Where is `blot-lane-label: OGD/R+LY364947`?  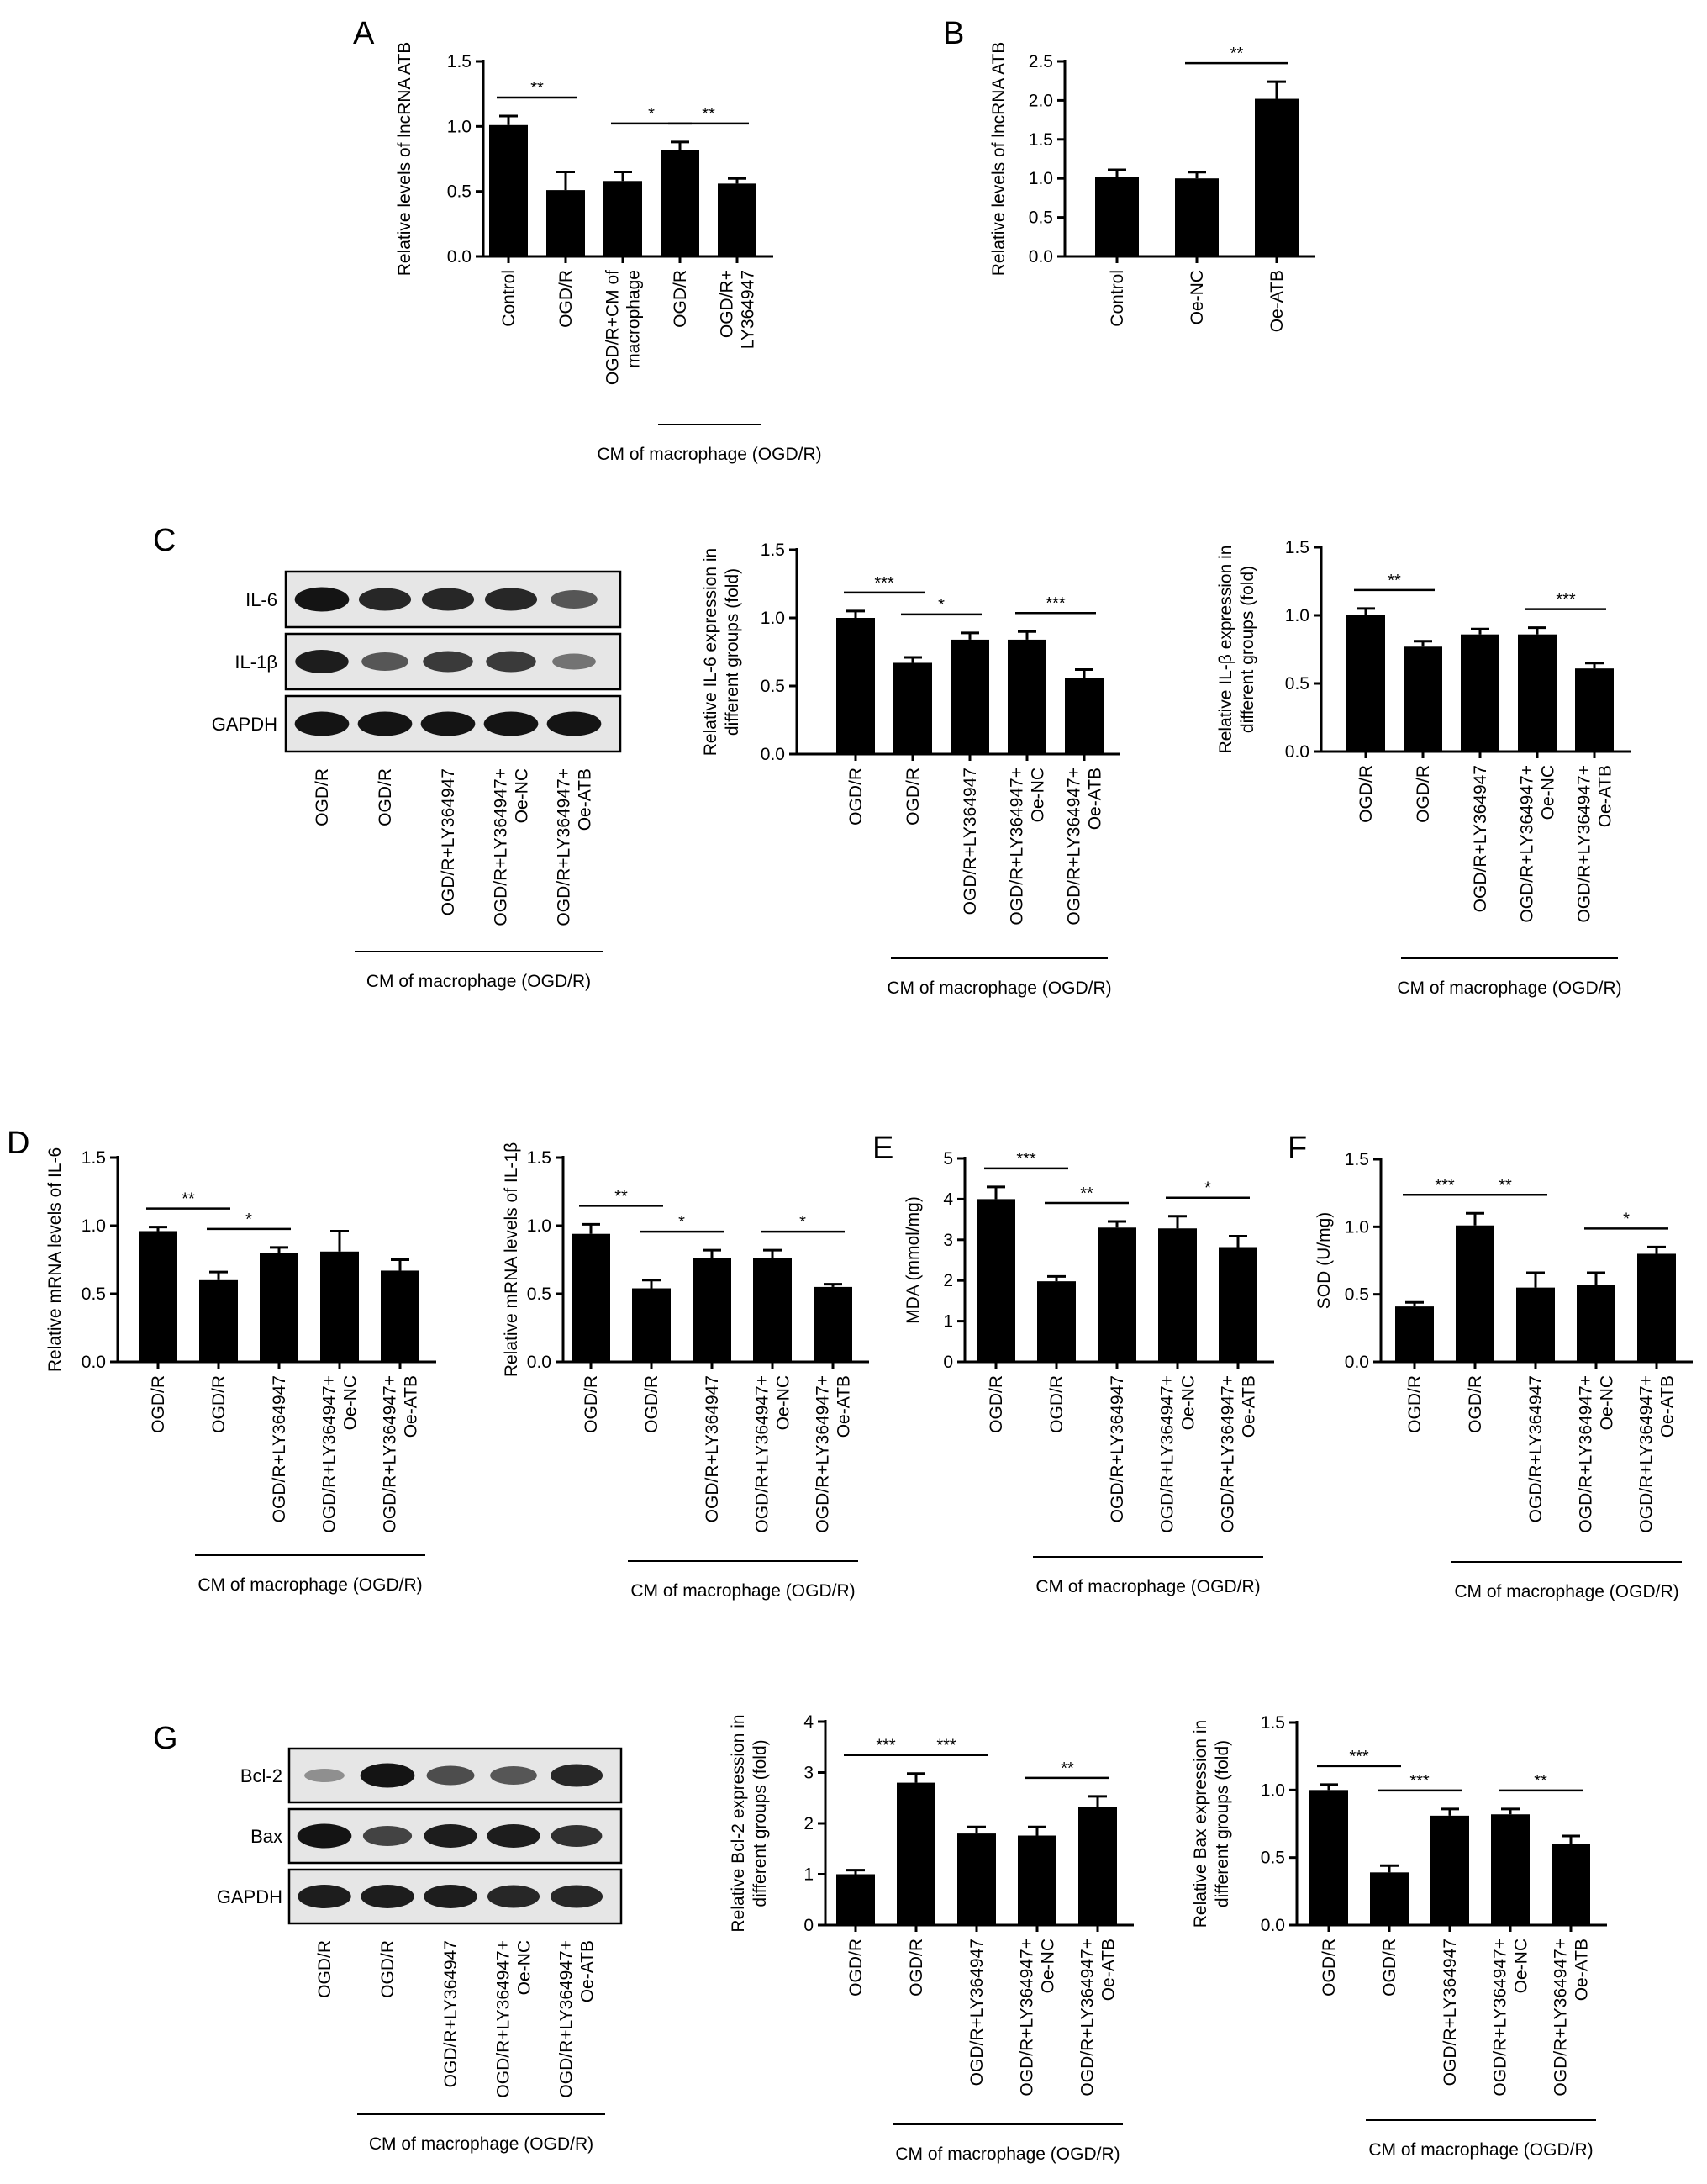 blot-lane-label: OGD/R+LY364947 is located at coordinates (451, 2014).